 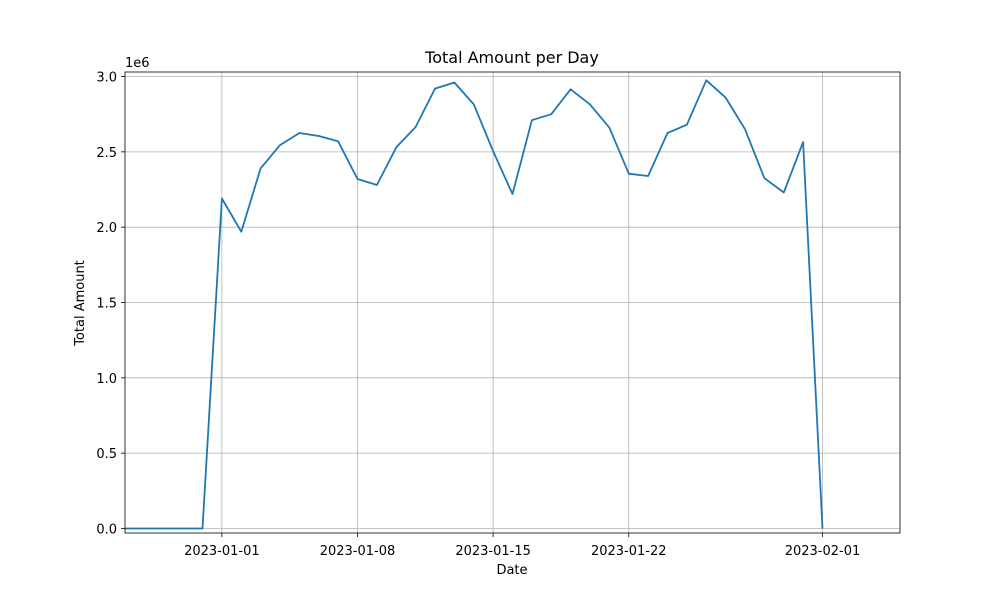 What do you see at coordinates (137, 63) in the screenshot?
I see `y-scale-offset-label: 1e6` at bounding box center [137, 63].